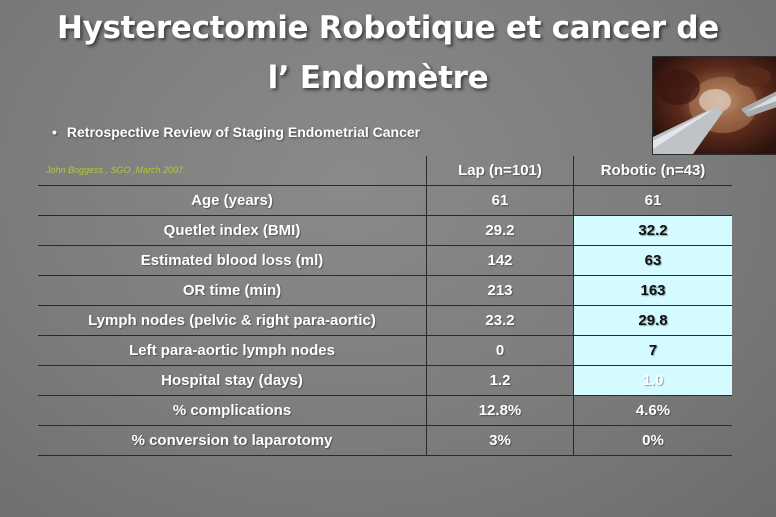  What do you see at coordinates (232, 380) in the screenshot?
I see `row-label: Hospital stay (days)` at bounding box center [232, 380].